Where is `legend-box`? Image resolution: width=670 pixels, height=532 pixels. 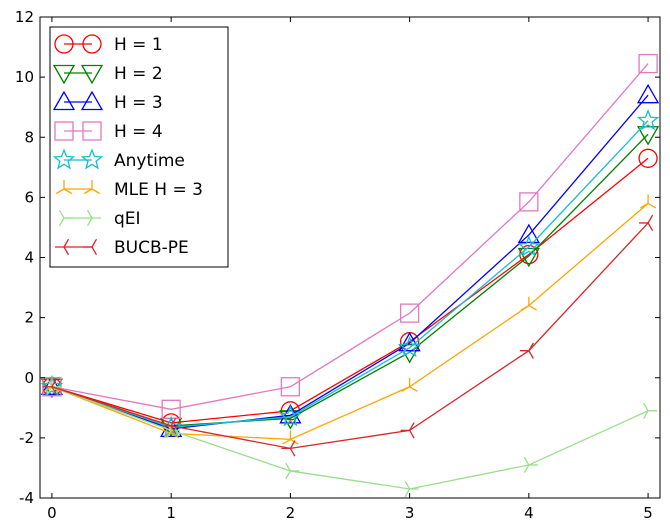 legend-box is located at coordinates (139, 147).